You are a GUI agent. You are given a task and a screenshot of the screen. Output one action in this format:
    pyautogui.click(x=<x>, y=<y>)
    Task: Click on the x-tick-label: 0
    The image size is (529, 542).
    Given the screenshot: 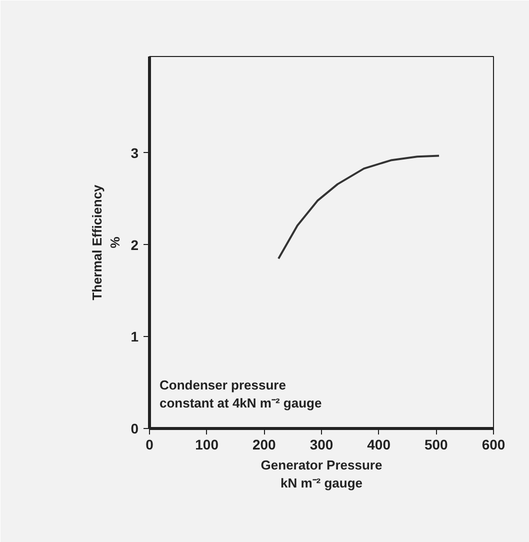 What is the action you would take?
    pyautogui.click(x=150, y=444)
    